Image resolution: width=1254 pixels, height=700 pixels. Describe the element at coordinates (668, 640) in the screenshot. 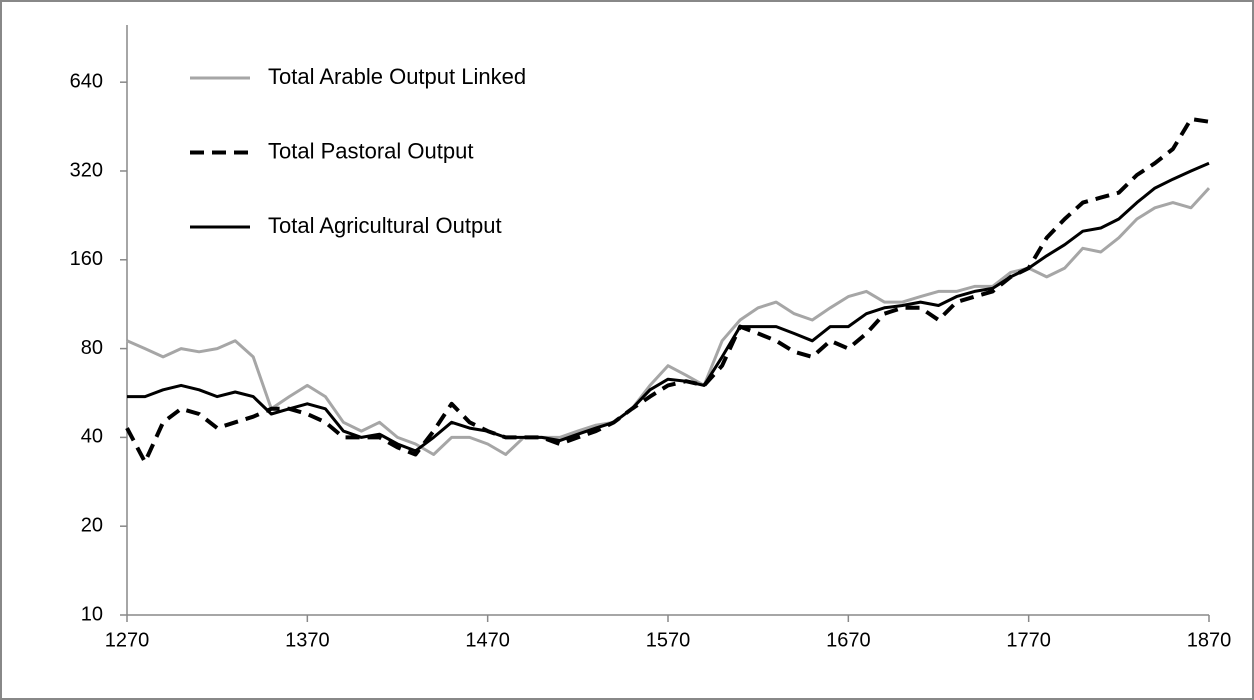

I see `x-tick-label: 1570` at that location.